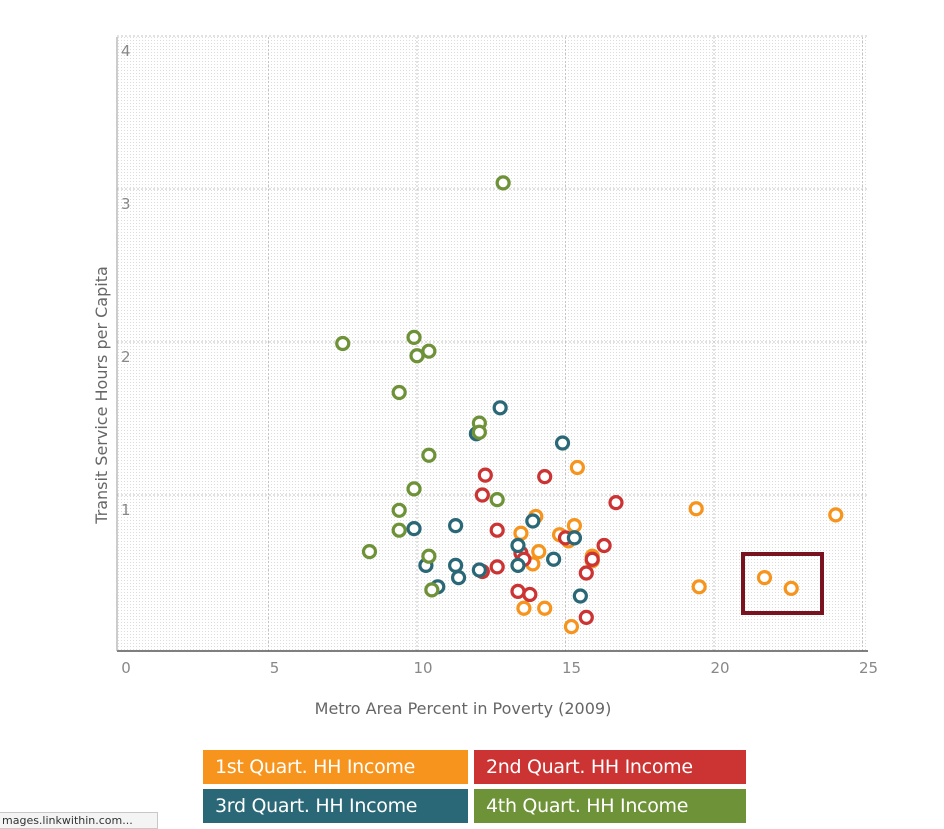 Image resolution: width=944 pixels, height=829 pixels. I want to click on legend-item: 4th Quart. HH Income, so click(610, 806).